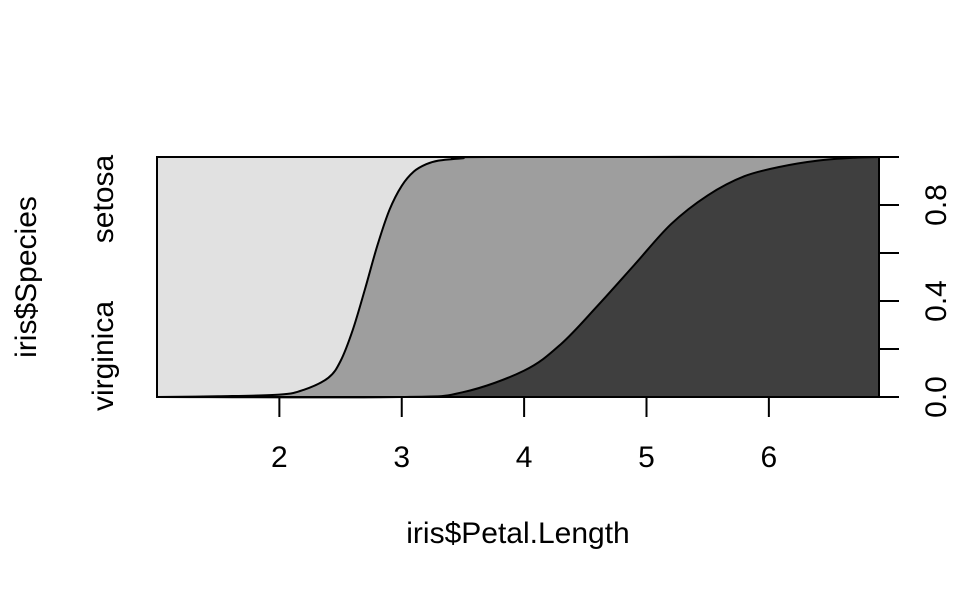  Describe the element at coordinates (401, 457) in the screenshot. I see `x-tick-label: 3` at that location.